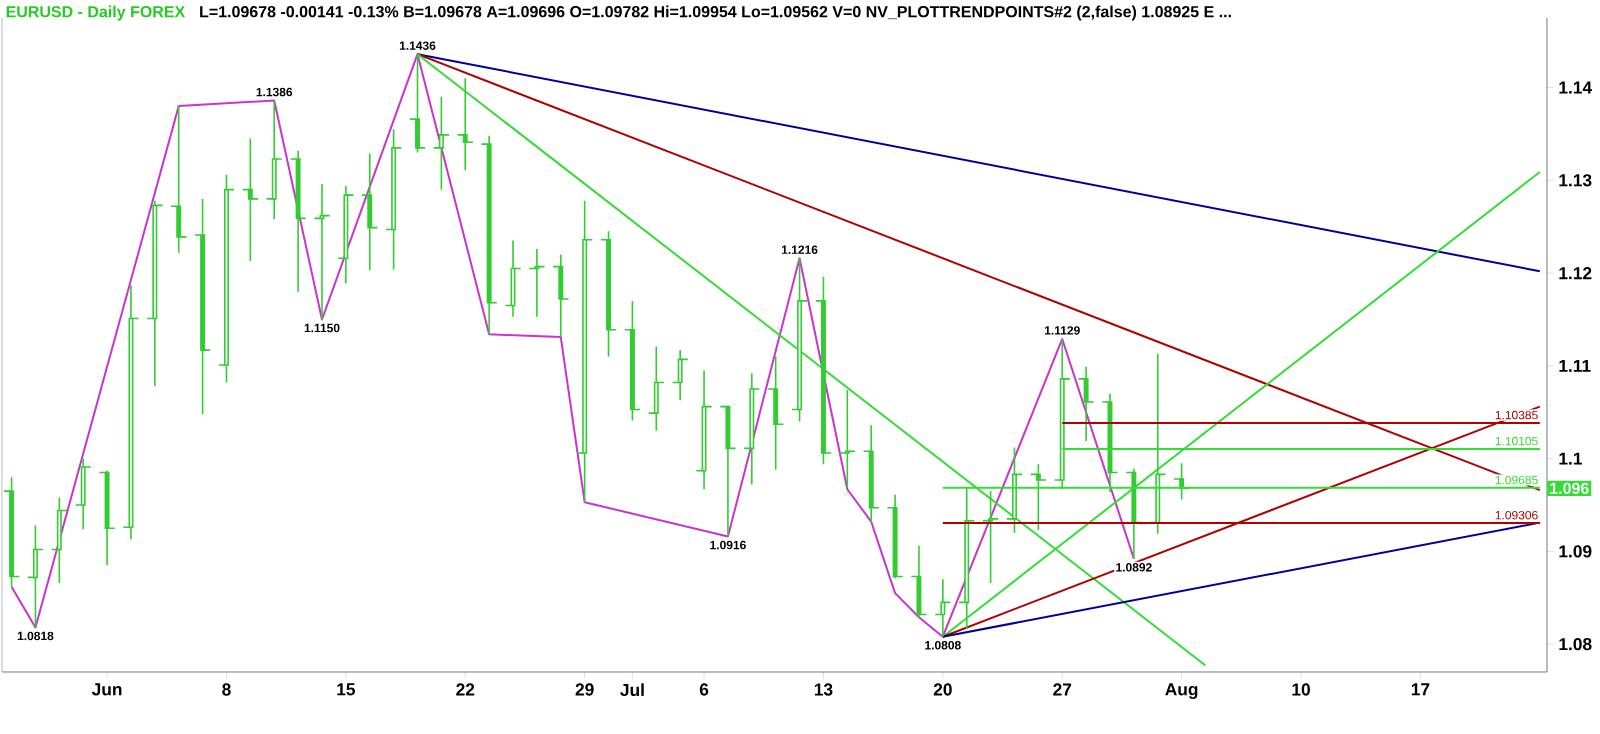 Image resolution: width=1600 pixels, height=734 pixels. I want to click on data-label: 1.1216, so click(799, 249).